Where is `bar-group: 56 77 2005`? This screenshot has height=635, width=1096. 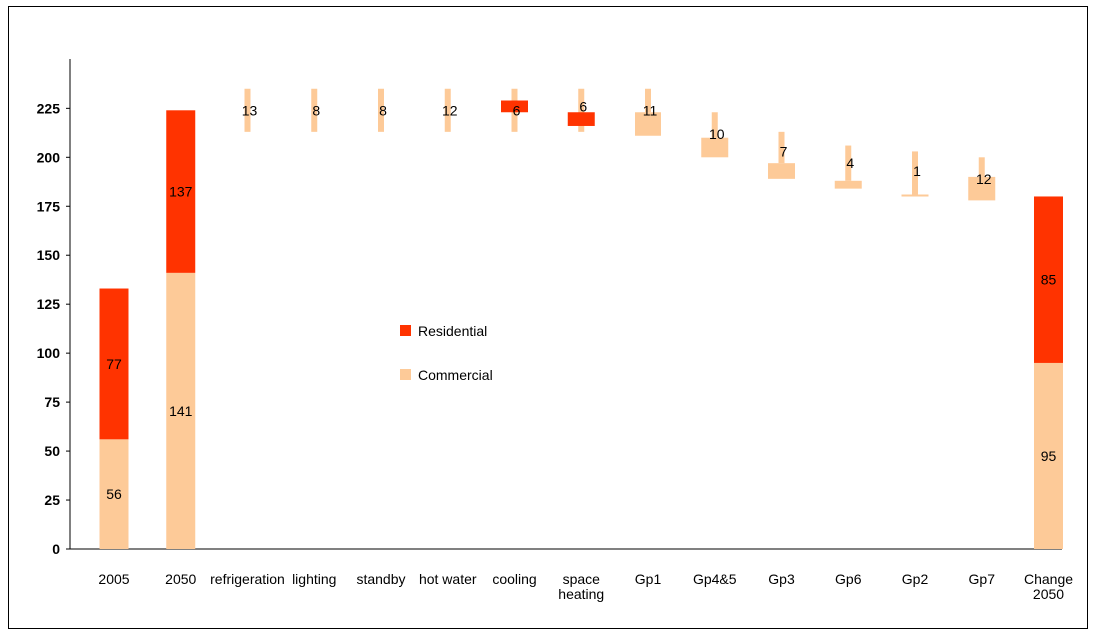 bar-group: 56 77 2005 is located at coordinates (114, 437).